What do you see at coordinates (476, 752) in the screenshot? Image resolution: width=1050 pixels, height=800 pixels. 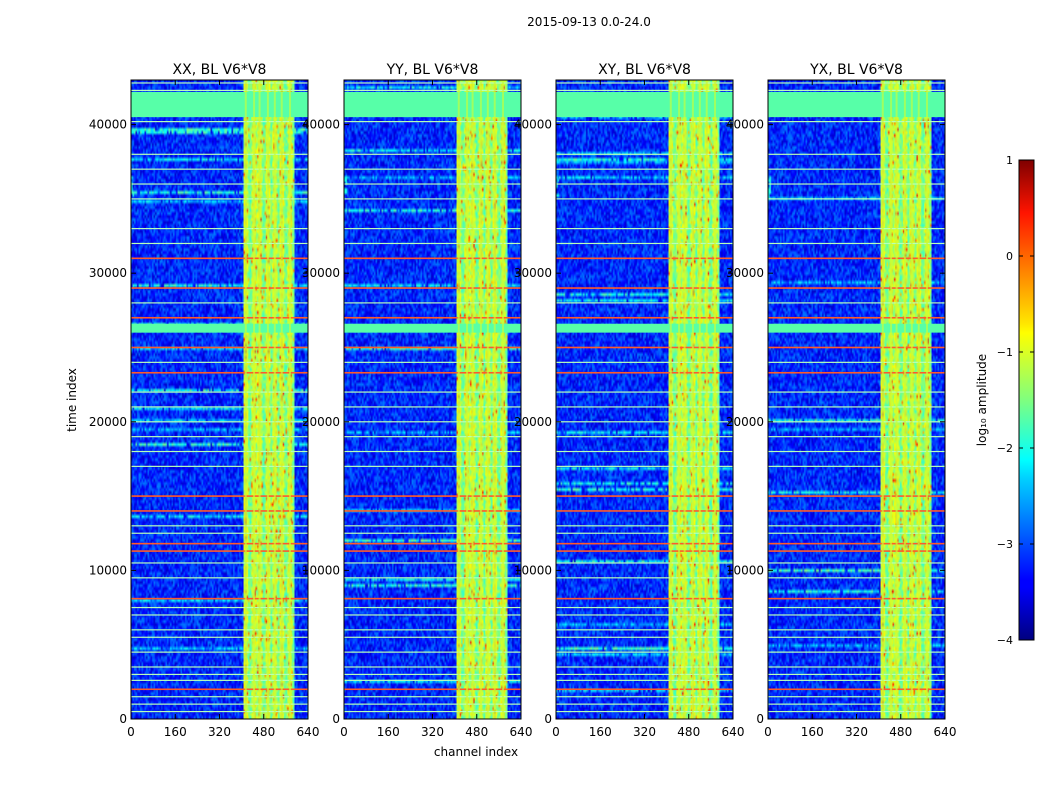 I see `x-axis-label: channel index` at bounding box center [476, 752].